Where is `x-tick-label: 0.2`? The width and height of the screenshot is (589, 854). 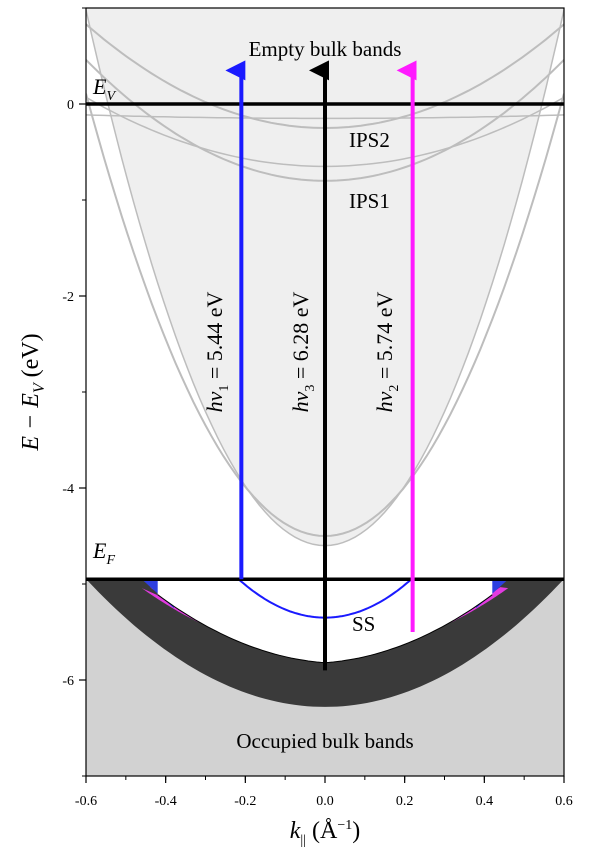 x-tick-label: 0.2 is located at coordinates (405, 801).